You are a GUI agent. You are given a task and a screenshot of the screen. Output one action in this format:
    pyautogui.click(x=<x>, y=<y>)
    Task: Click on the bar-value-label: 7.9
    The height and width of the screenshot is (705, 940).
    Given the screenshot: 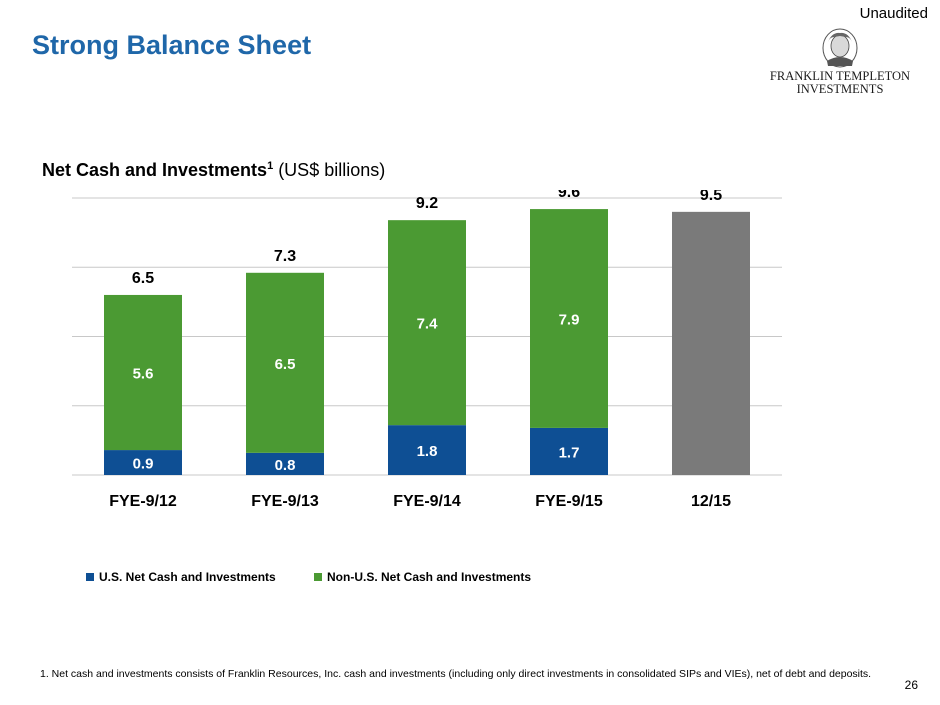 What is the action you would take?
    pyautogui.click(x=569, y=319)
    